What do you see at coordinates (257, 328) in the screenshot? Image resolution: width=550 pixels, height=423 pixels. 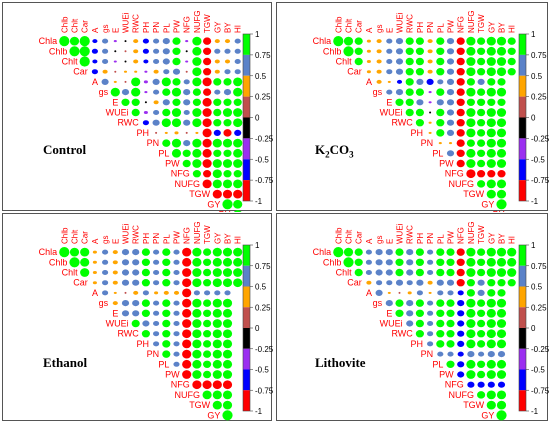 I see `colorbar-tick-label: 0` at bounding box center [257, 328].